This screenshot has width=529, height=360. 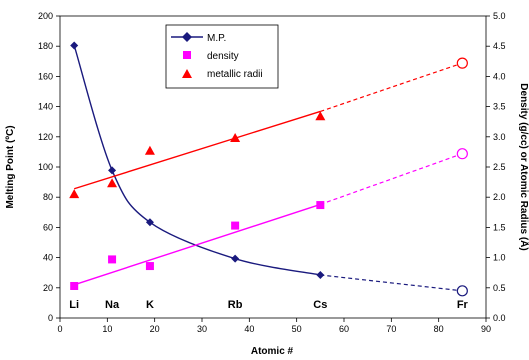 What do you see at coordinates (499, 197) in the screenshot?
I see `y-right-tick-label: 2.0` at bounding box center [499, 197].